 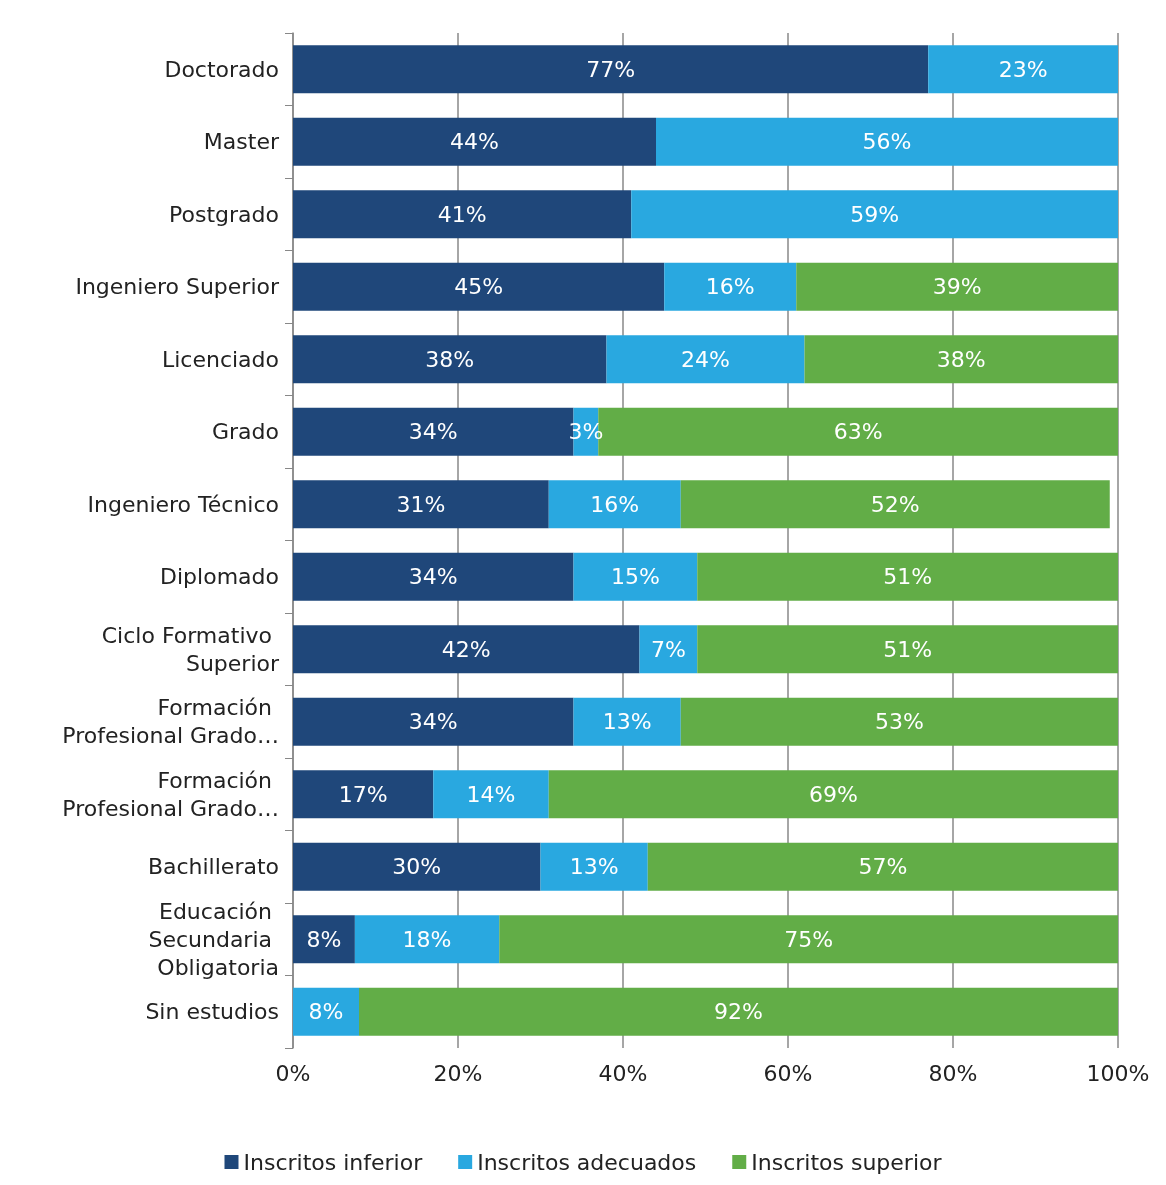 I want to click on legend-label: Inscritos inferior, so click(x=333, y=1162).